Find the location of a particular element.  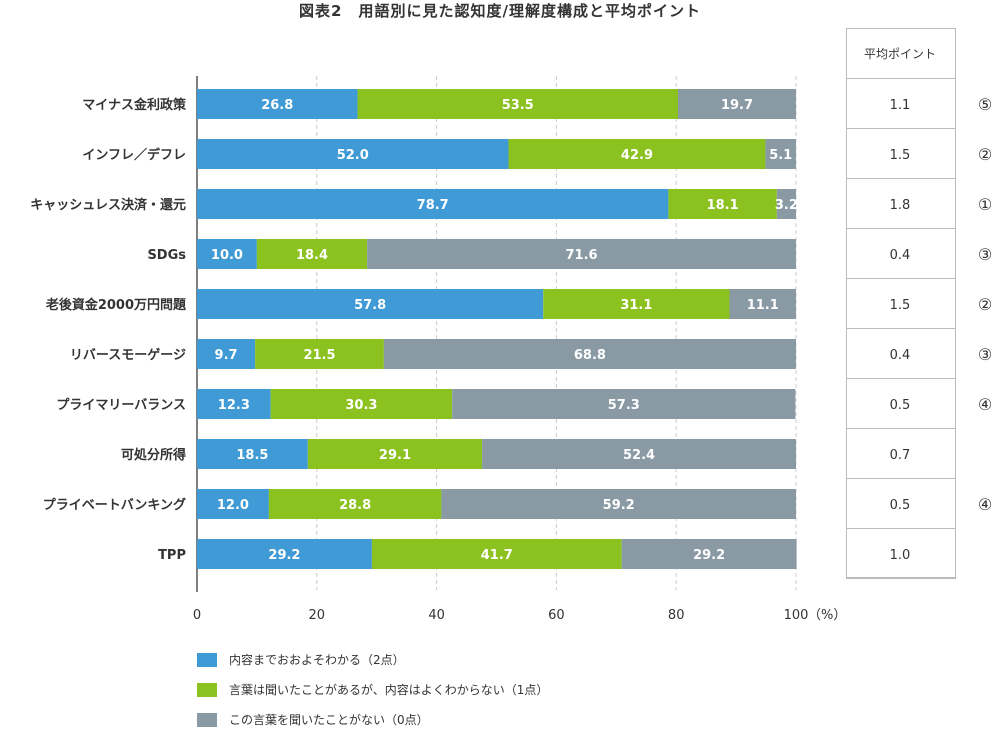

table-value: 1.1 is located at coordinates (900, 105).